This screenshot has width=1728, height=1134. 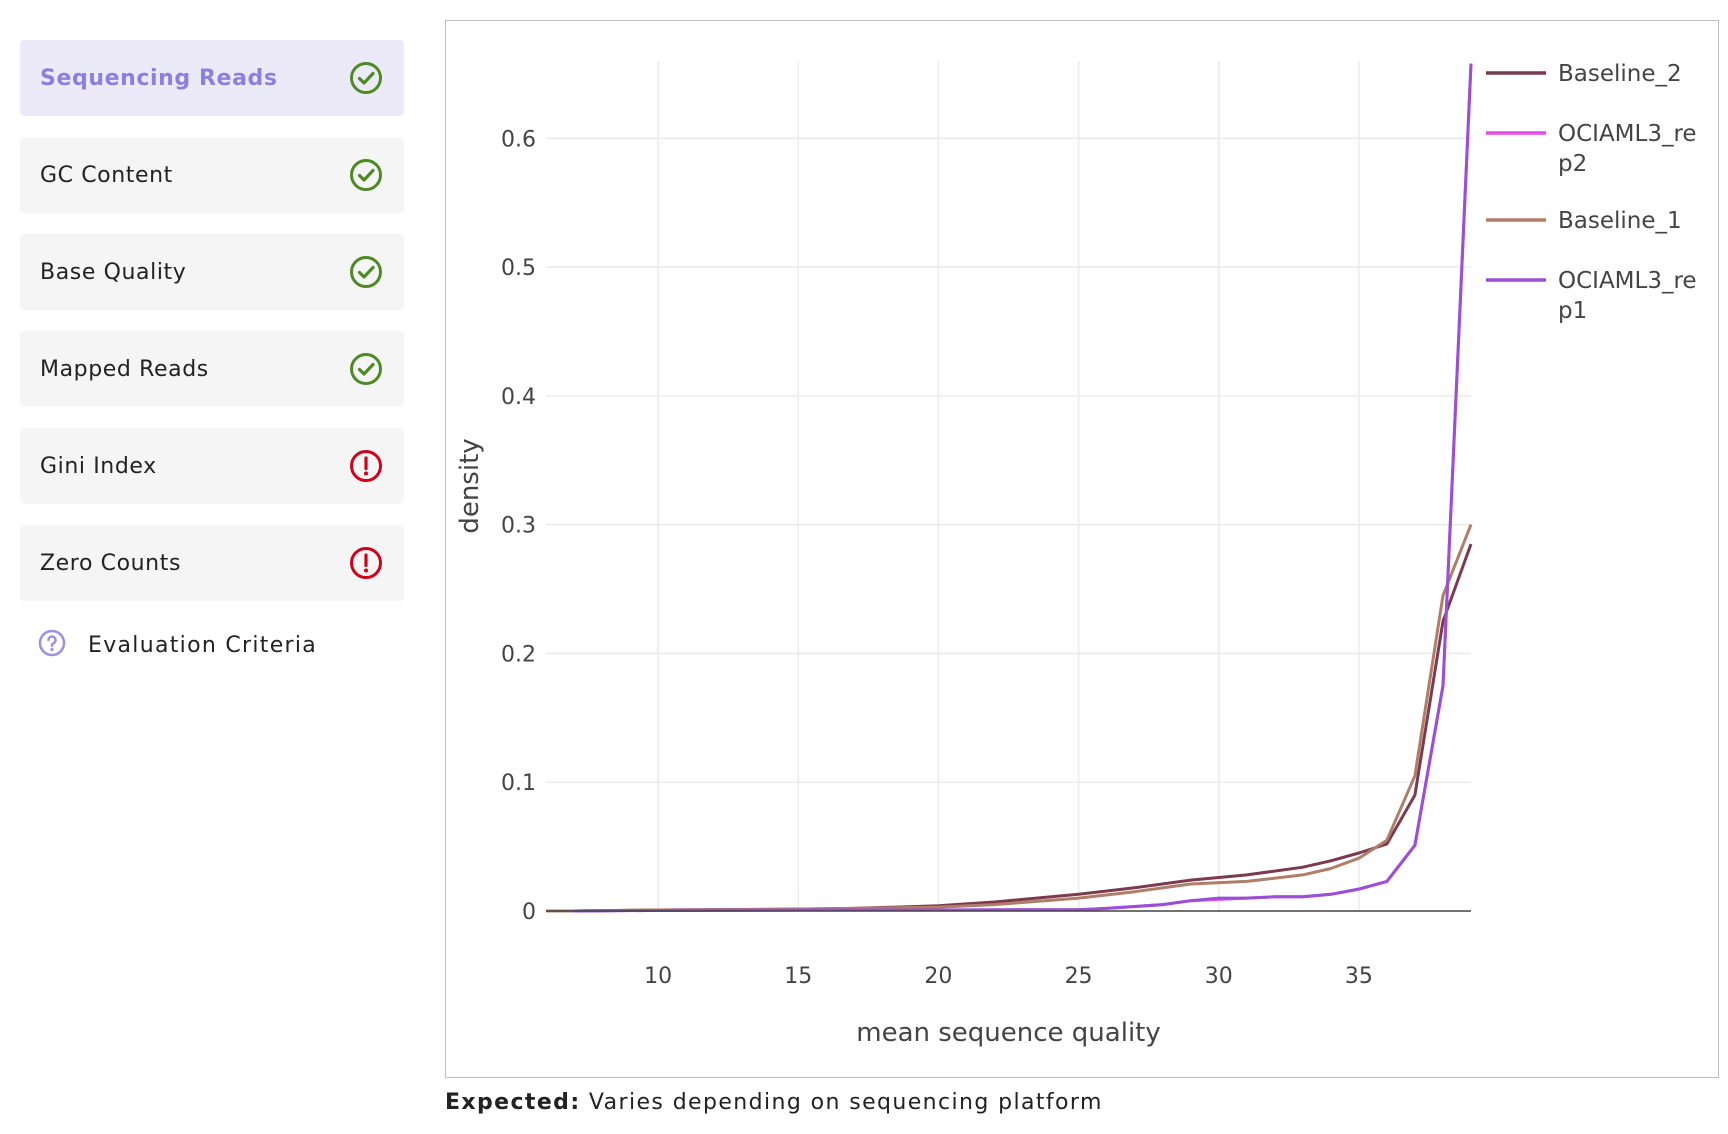 What do you see at coordinates (938, 976) in the screenshot?
I see `x-tick-label: 20` at bounding box center [938, 976].